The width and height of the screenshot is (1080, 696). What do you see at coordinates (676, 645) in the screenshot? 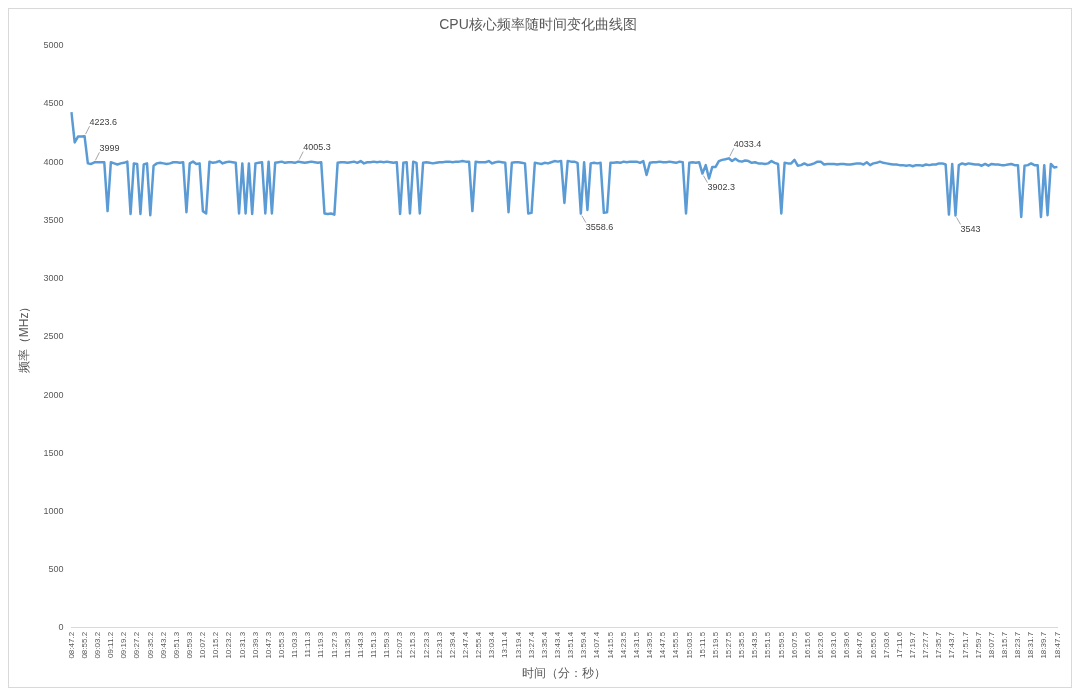
I see `x-tick-label: 14:55.5` at bounding box center [676, 645].